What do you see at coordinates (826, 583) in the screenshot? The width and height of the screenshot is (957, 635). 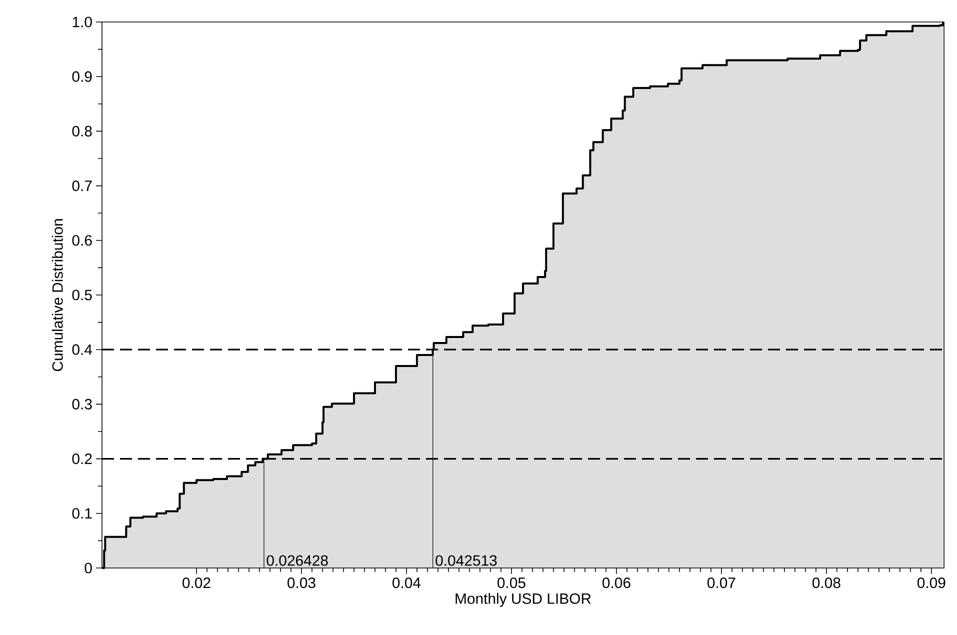 I see `x-tick-label: 0.08` at bounding box center [826, 583].